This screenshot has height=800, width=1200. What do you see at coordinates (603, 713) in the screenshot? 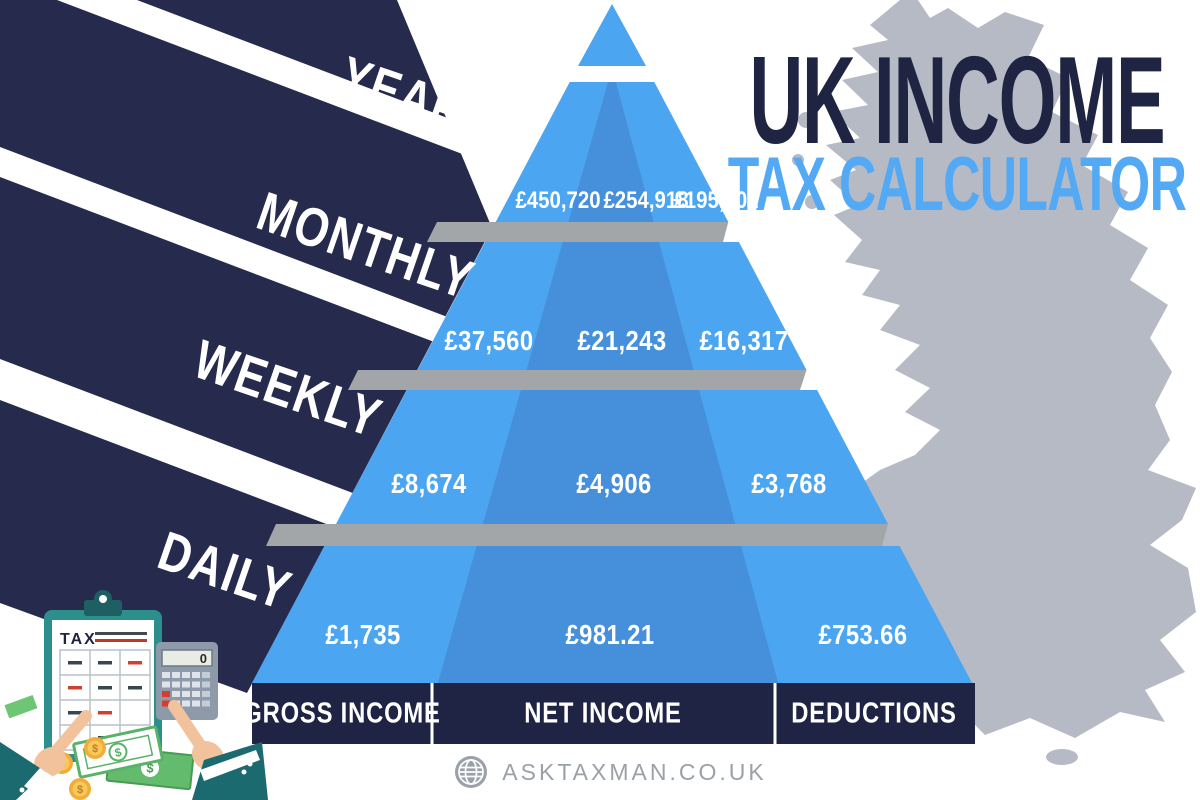
I see `column-header-net-income: NET INCOME` at bounding box center [603, 713].